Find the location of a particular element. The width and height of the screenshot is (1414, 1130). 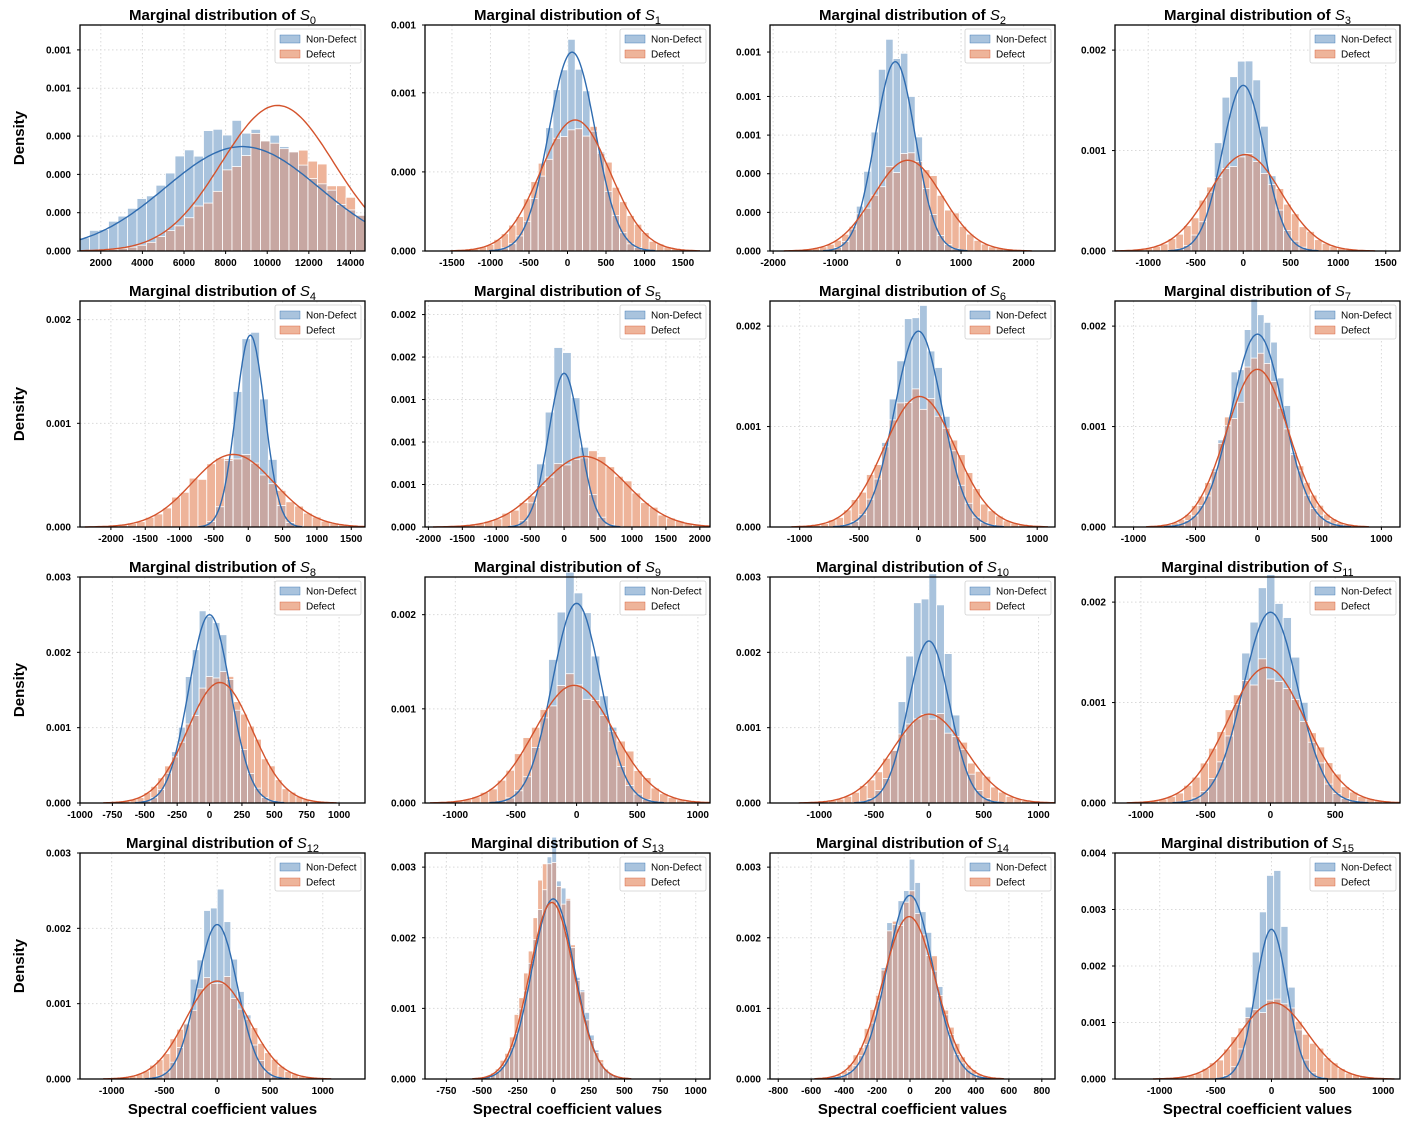

y-tick-label: 0.004 is located at coordinates (1093, 854).